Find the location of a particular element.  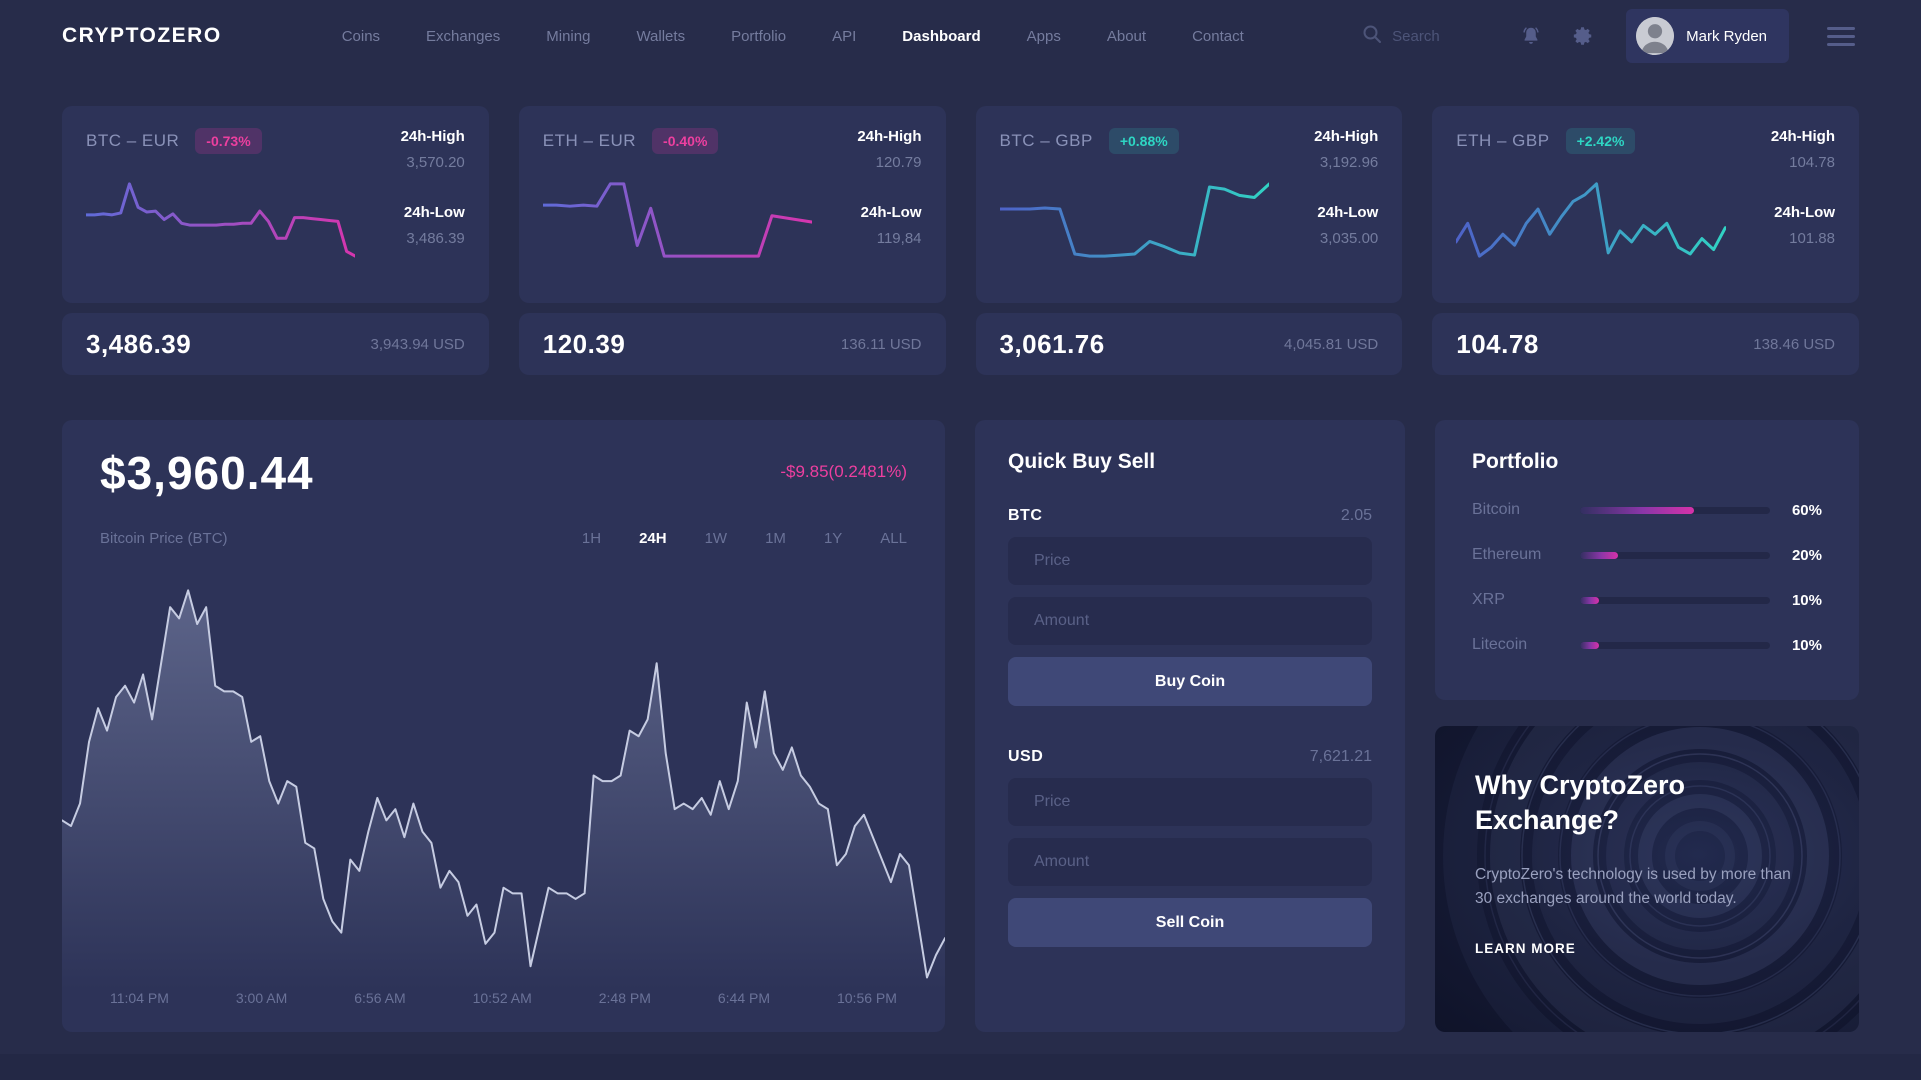

sell-currency-balance: 7,621.21 is located at coordinates (1340, 756).